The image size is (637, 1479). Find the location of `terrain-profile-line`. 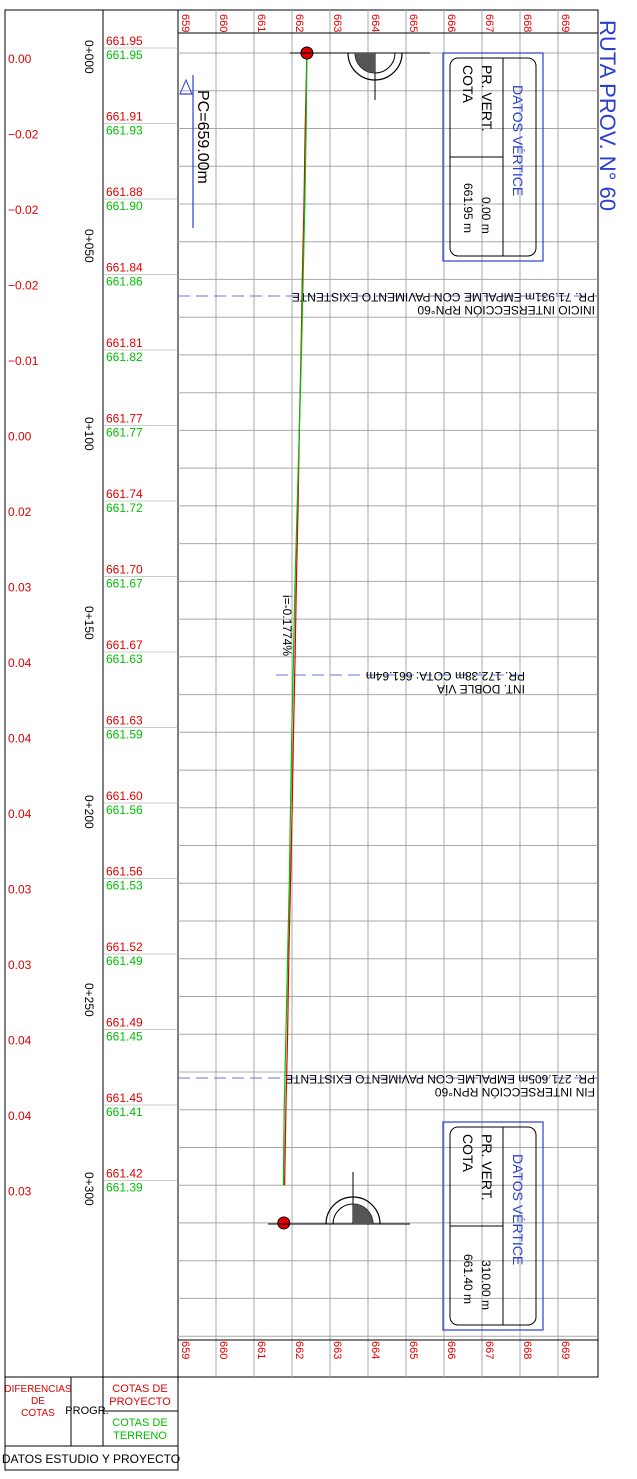

terrain-profile-line is located at coordinates (295, 619).